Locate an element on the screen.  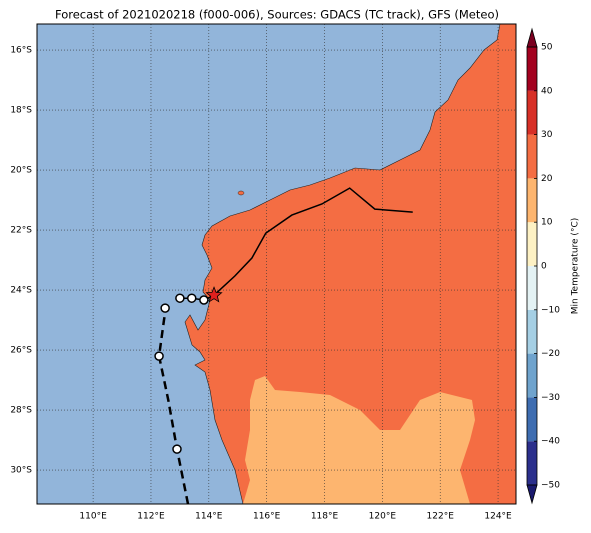
track-line is located at coordinates (173, 403).